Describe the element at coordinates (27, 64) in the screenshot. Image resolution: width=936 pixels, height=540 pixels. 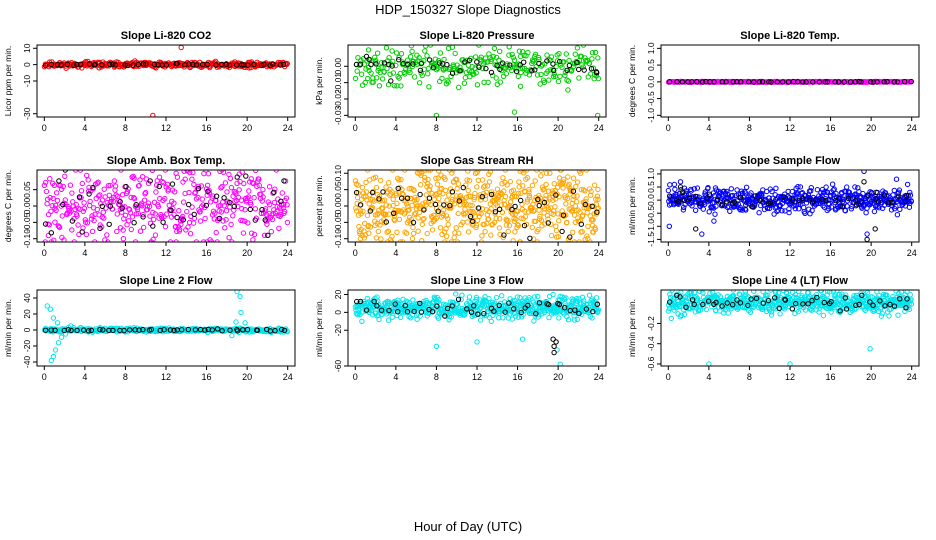
I see `y-tick-label: 0` at that location.